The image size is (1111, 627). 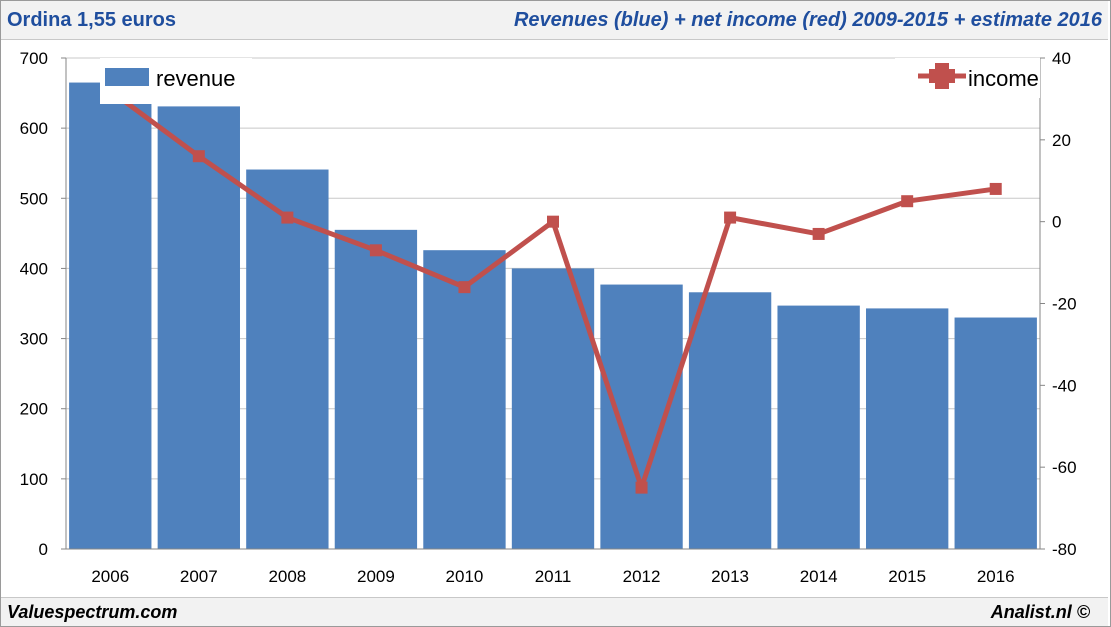 I want to click on x-tick-label: 2006, so click(x=110, y=576).